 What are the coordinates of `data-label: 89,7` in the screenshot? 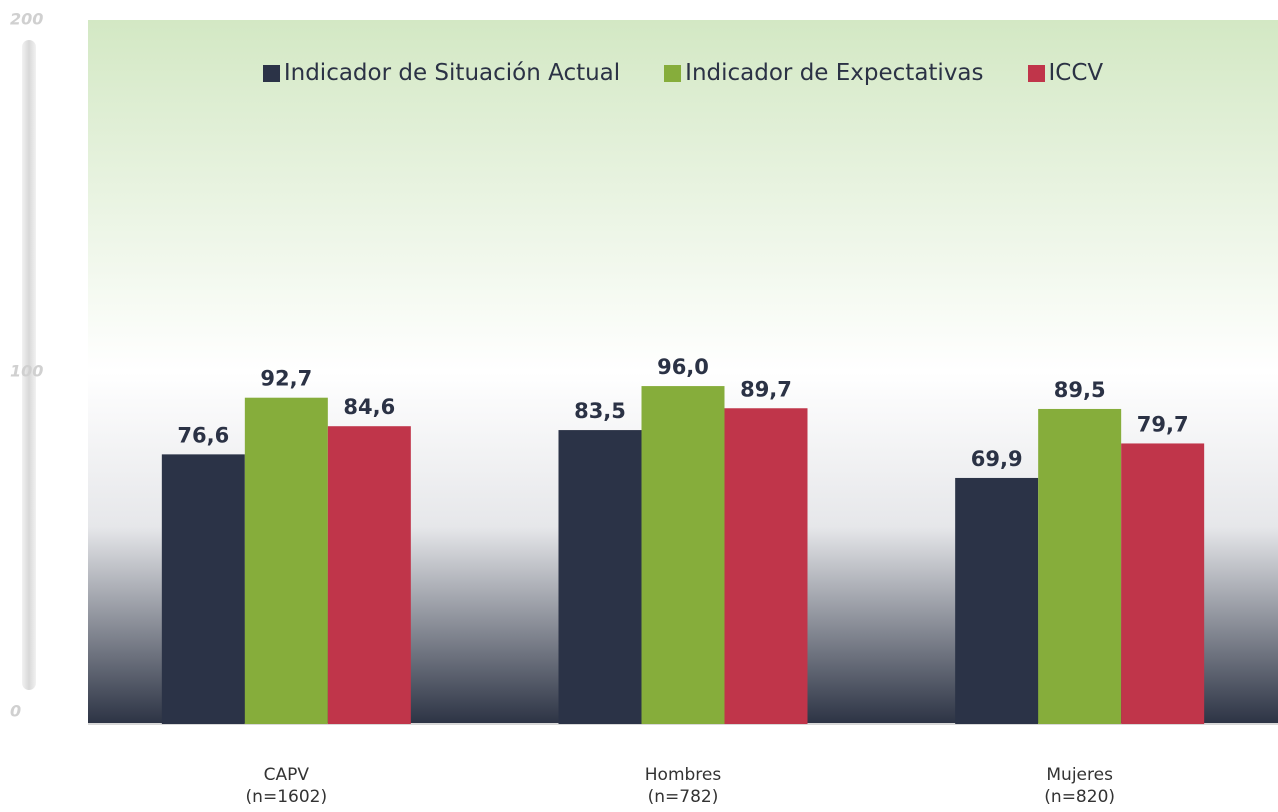 It's located at (766, 389).